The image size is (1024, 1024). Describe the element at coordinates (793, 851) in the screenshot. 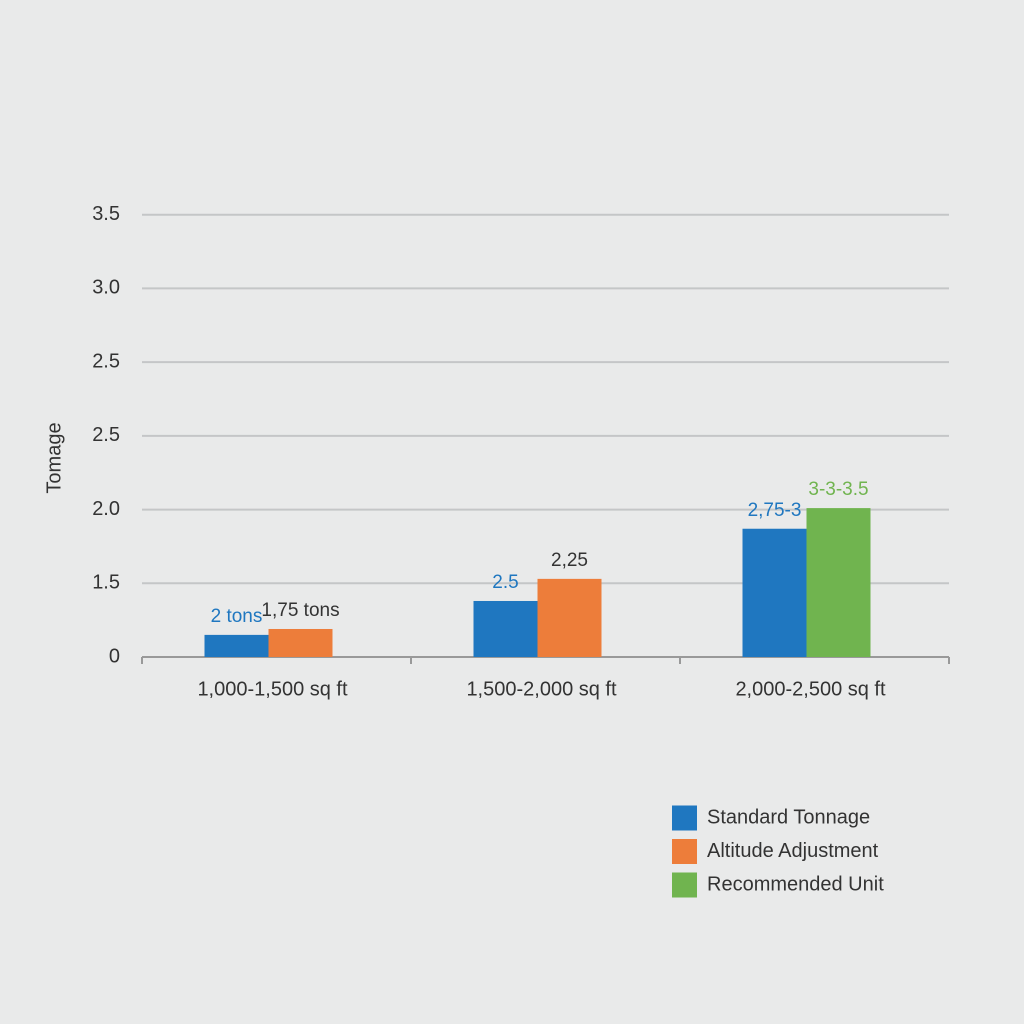

I see `legend-label: Altitude Adjustment` at that location.